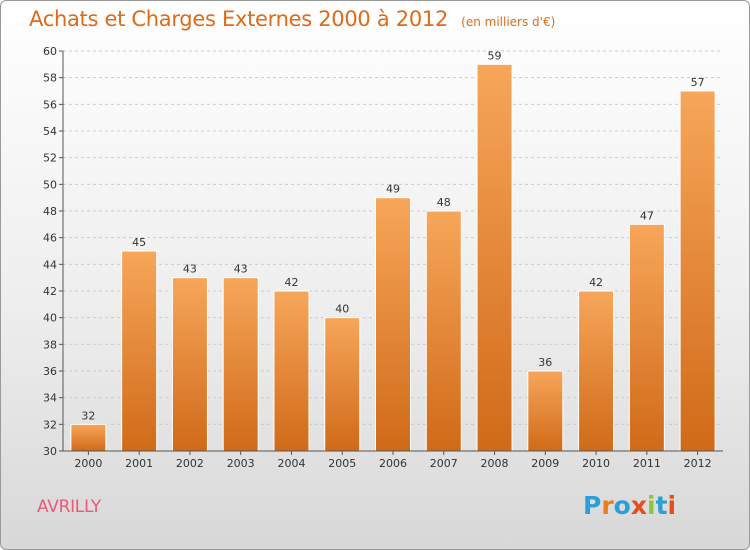 This screenshot has width=750, height=550. Describe the element at coordinates (545, 362) in the screenshot. I see `value-label: 36` at that location.